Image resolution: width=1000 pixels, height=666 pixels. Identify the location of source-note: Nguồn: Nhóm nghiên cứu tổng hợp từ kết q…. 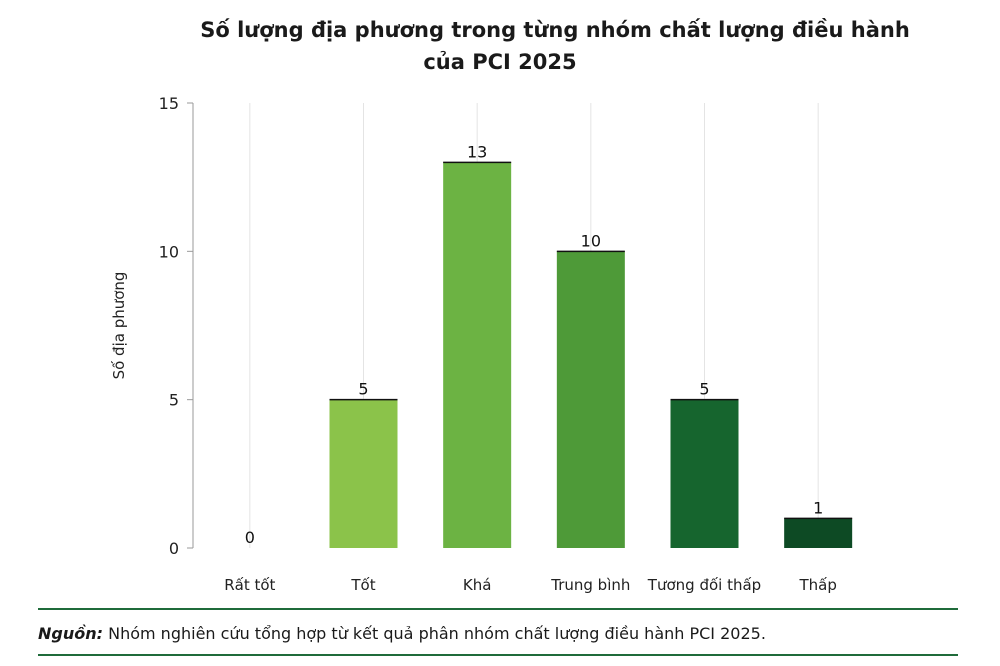
(402, 633).